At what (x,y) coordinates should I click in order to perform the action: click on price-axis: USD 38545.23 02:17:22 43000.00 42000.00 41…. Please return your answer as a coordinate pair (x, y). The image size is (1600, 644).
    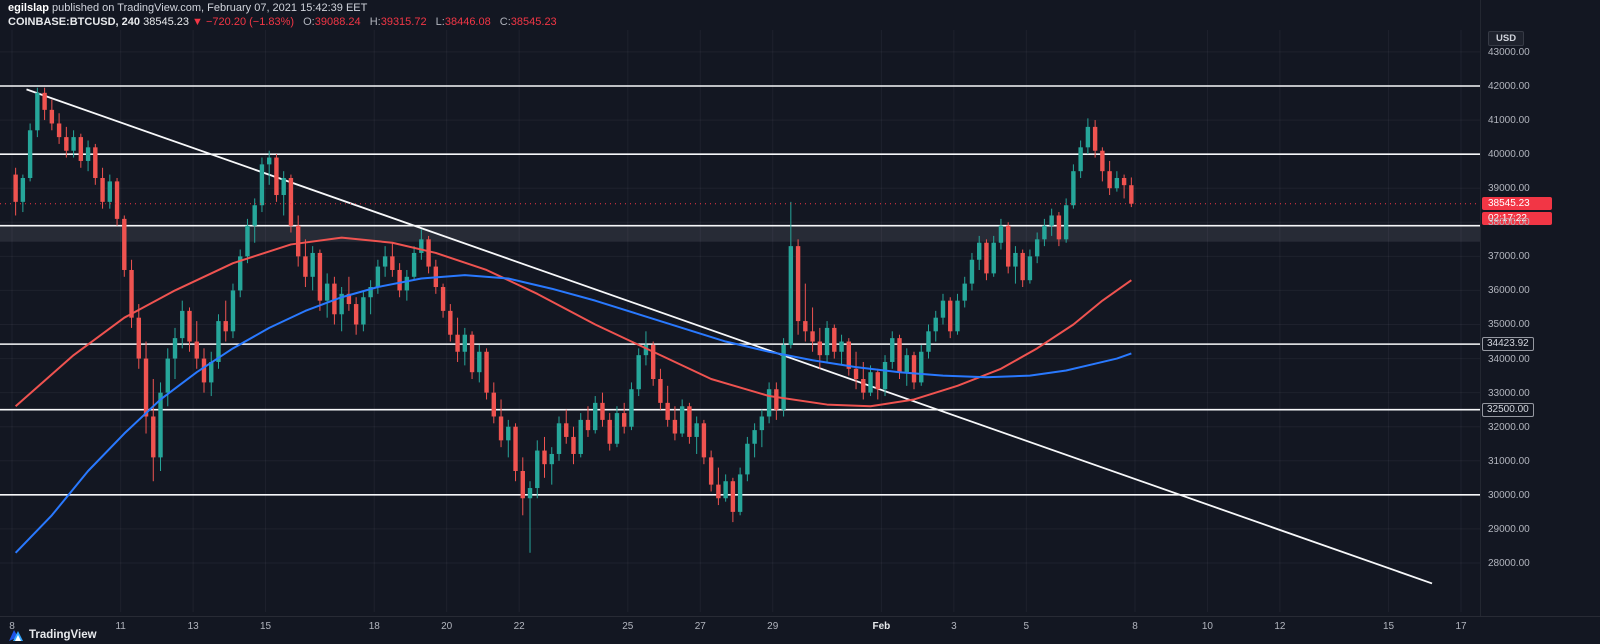
    Looking at the image, I should click on (1540, 308).